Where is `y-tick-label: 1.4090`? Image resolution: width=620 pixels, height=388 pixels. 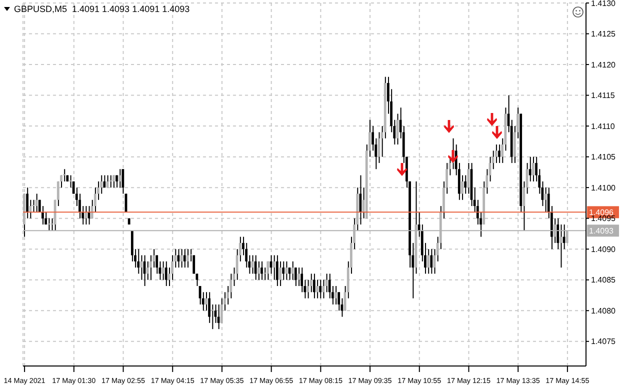 y-tick-label: 1.4090 is located at coordinates (603, 249).